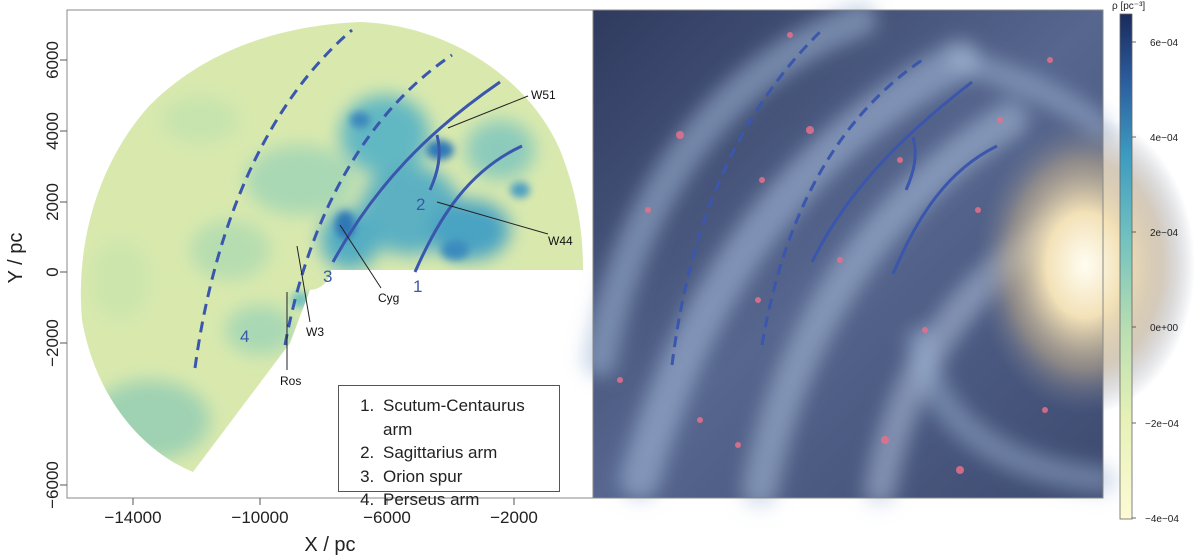 Image resolution: width=1200 pixels, height=558 pixels. What do you see at coordinates (1164, 328) in the screenshot?
I see `colorbar-tick-label: 0e+00` at bounding box center [1164, 328].